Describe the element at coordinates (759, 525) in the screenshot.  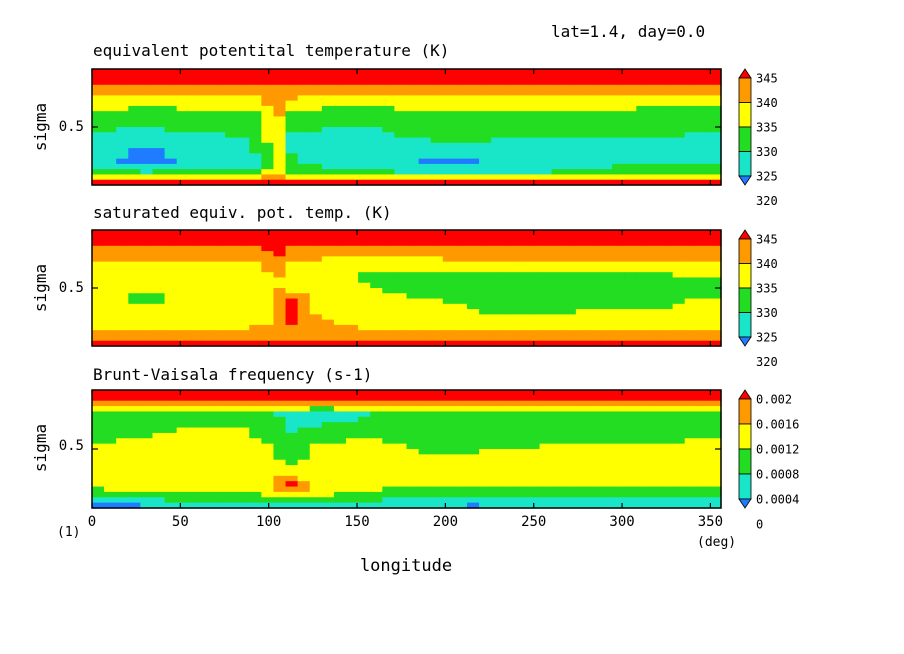
I see `colorbar-label: 0` at that location.